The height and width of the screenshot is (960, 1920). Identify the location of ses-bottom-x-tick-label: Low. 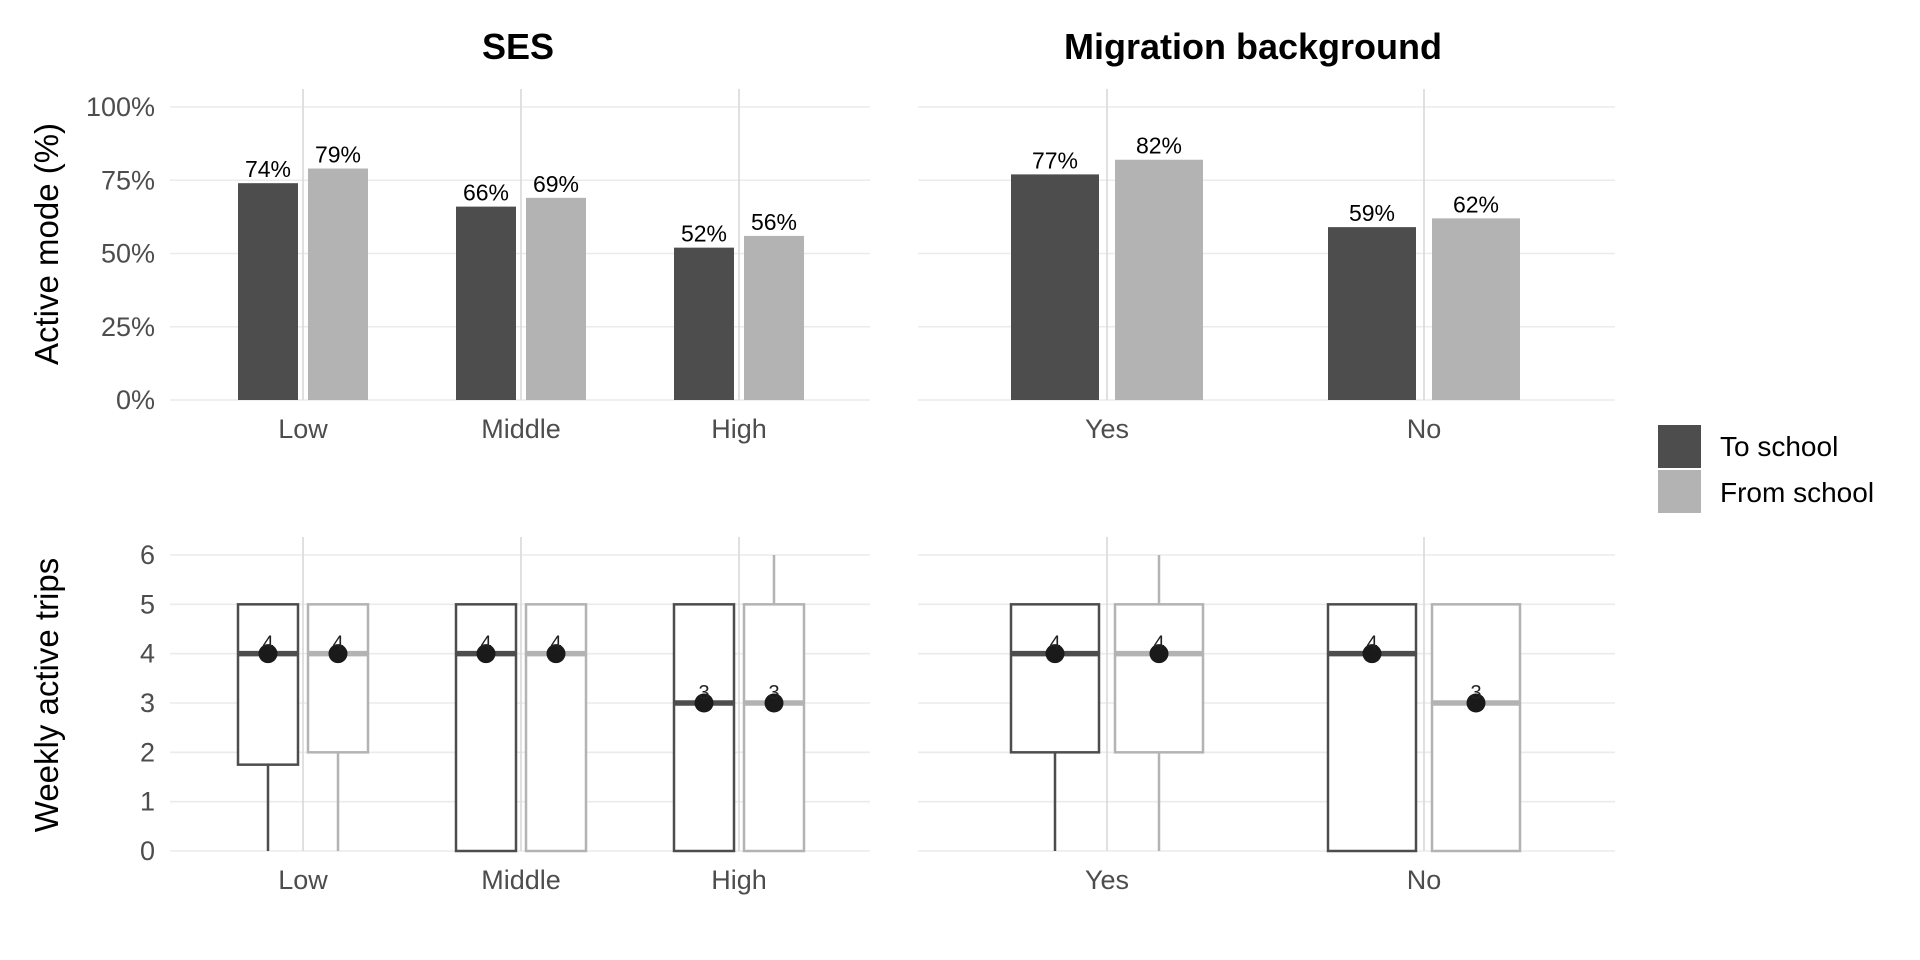
(303, 880).